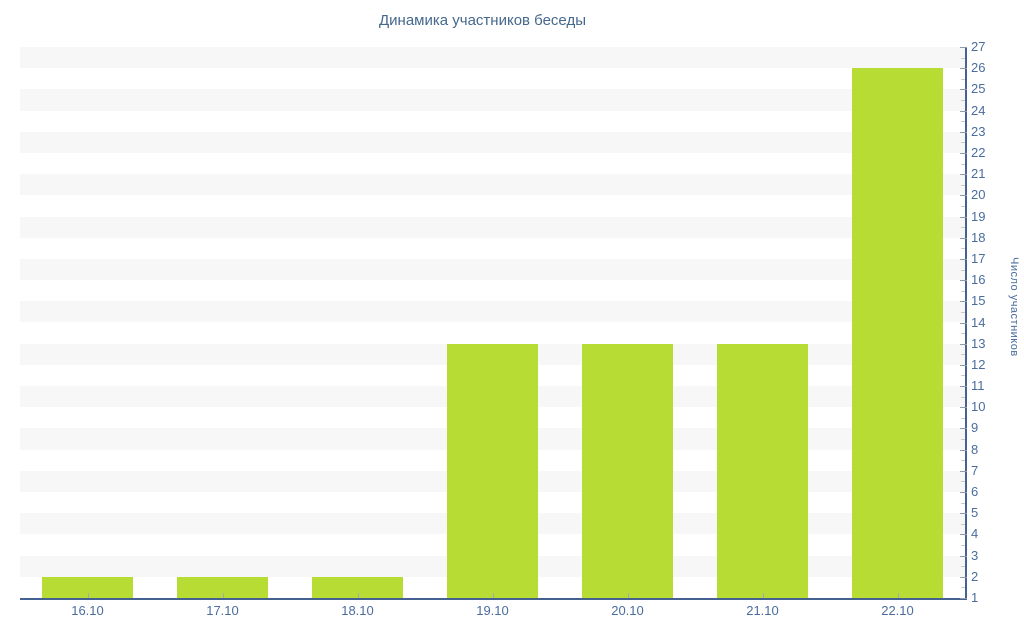 This screenshot has width=1024, height=640. Describe the element at coordinates (357, 587) in the screenshot. I see `bar-18.10` at that location.